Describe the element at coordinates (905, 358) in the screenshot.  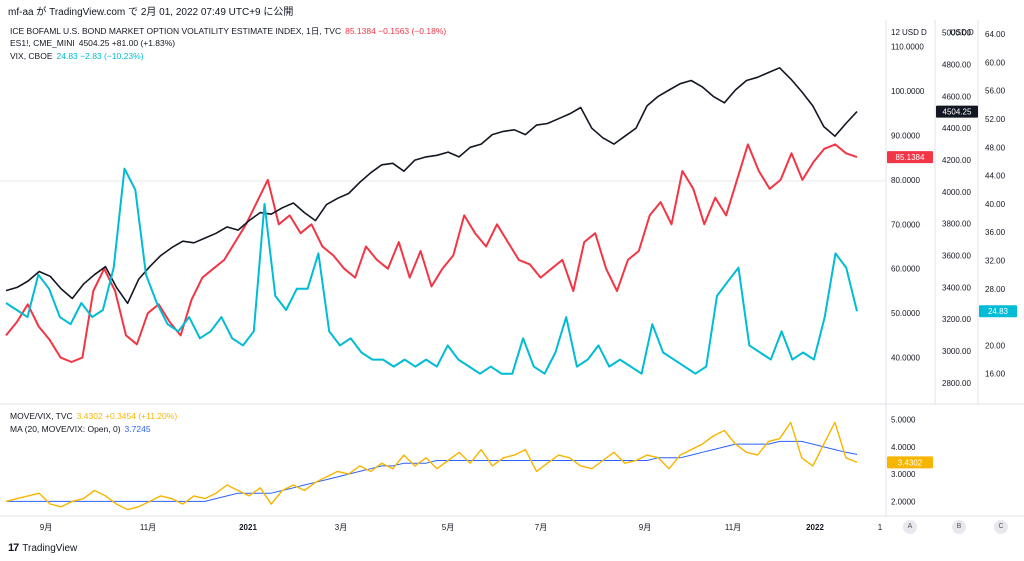
I see `move-axis-tick-7: 40.0000` at that location.